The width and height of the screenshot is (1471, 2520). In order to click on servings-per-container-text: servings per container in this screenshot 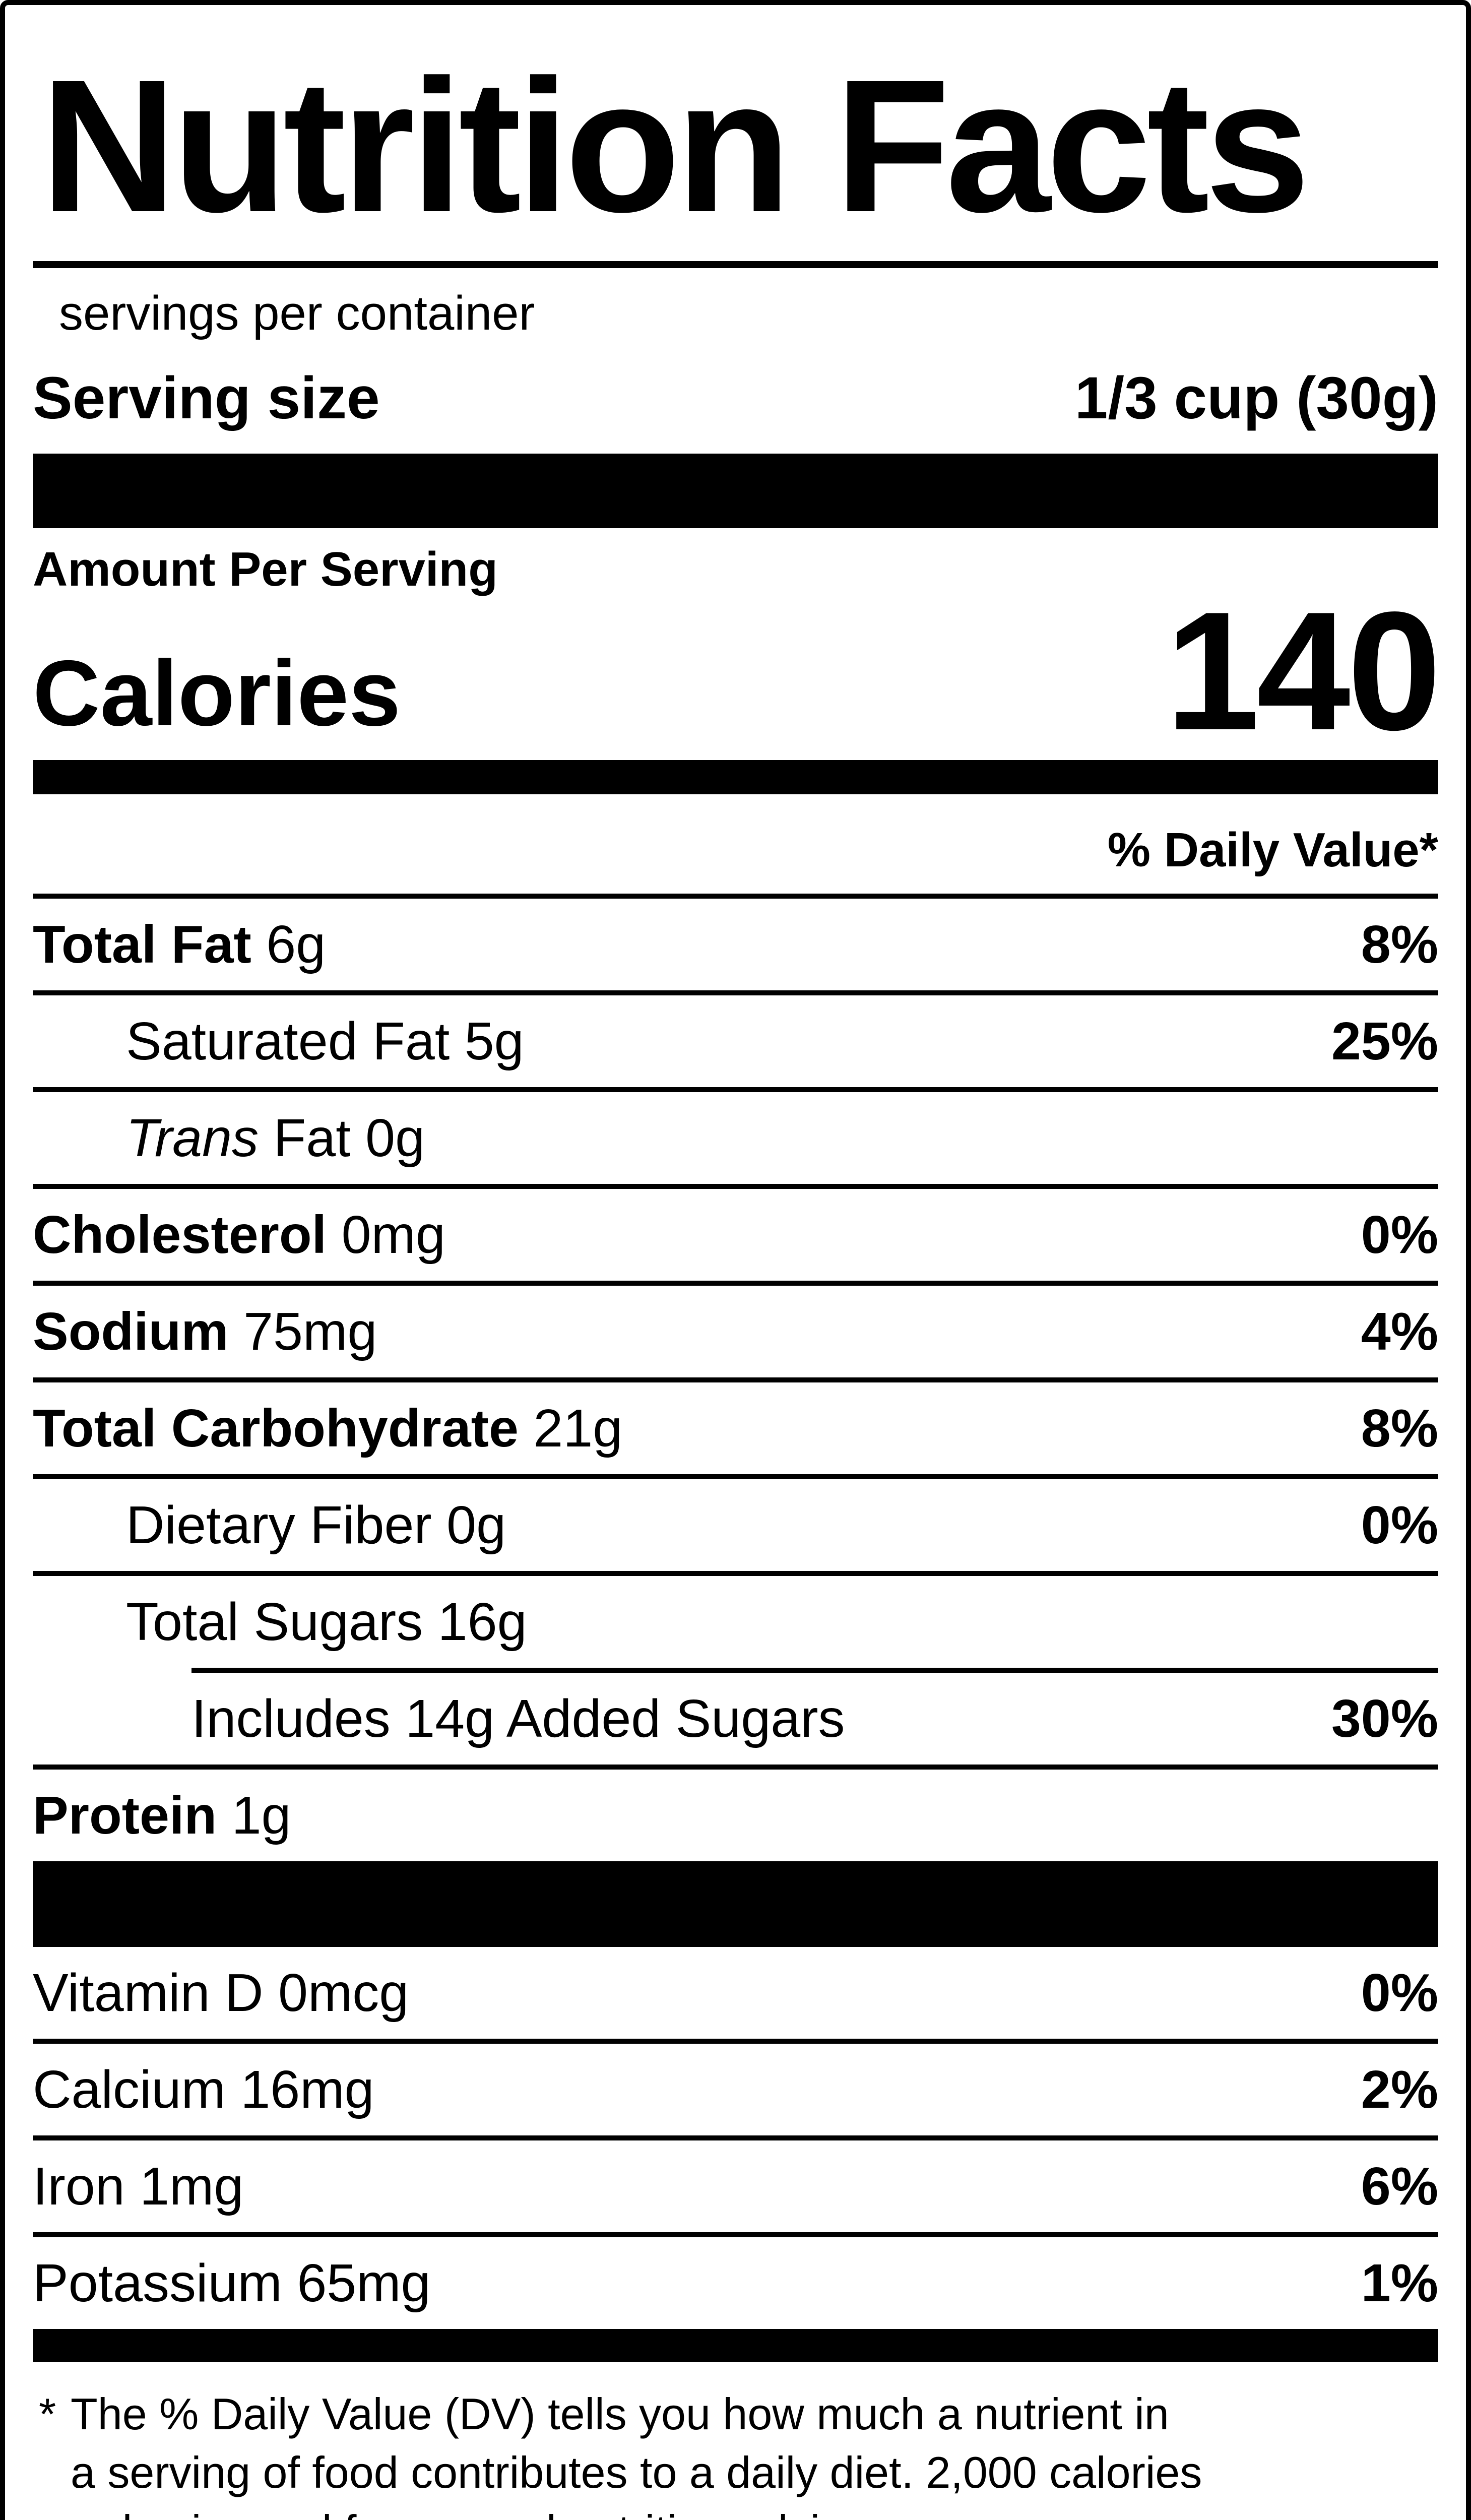, I will do `click(297, 313)`.